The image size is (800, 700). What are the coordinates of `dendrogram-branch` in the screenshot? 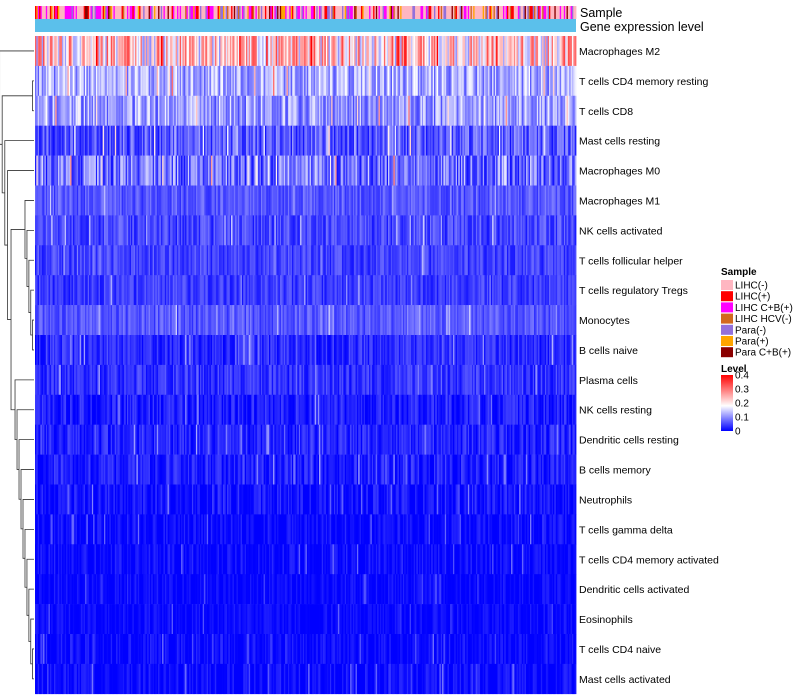 It's located at (32, 312).